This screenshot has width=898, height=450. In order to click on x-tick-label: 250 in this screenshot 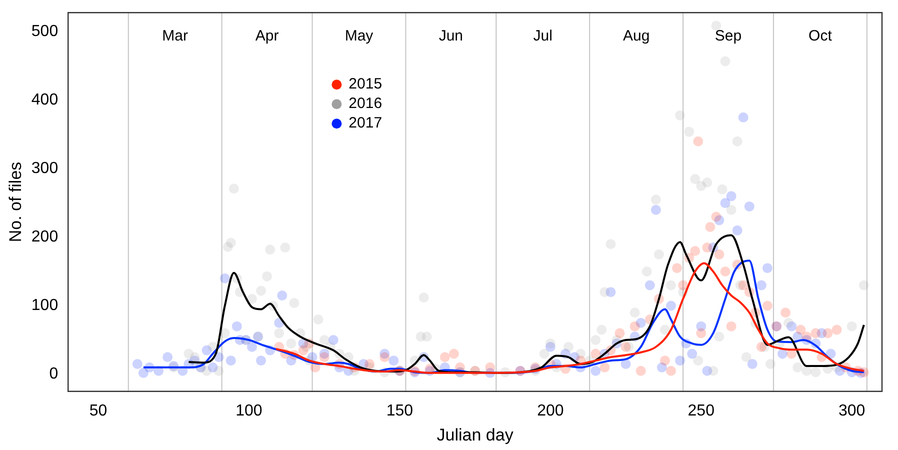, I will do `click(701, 411)`.